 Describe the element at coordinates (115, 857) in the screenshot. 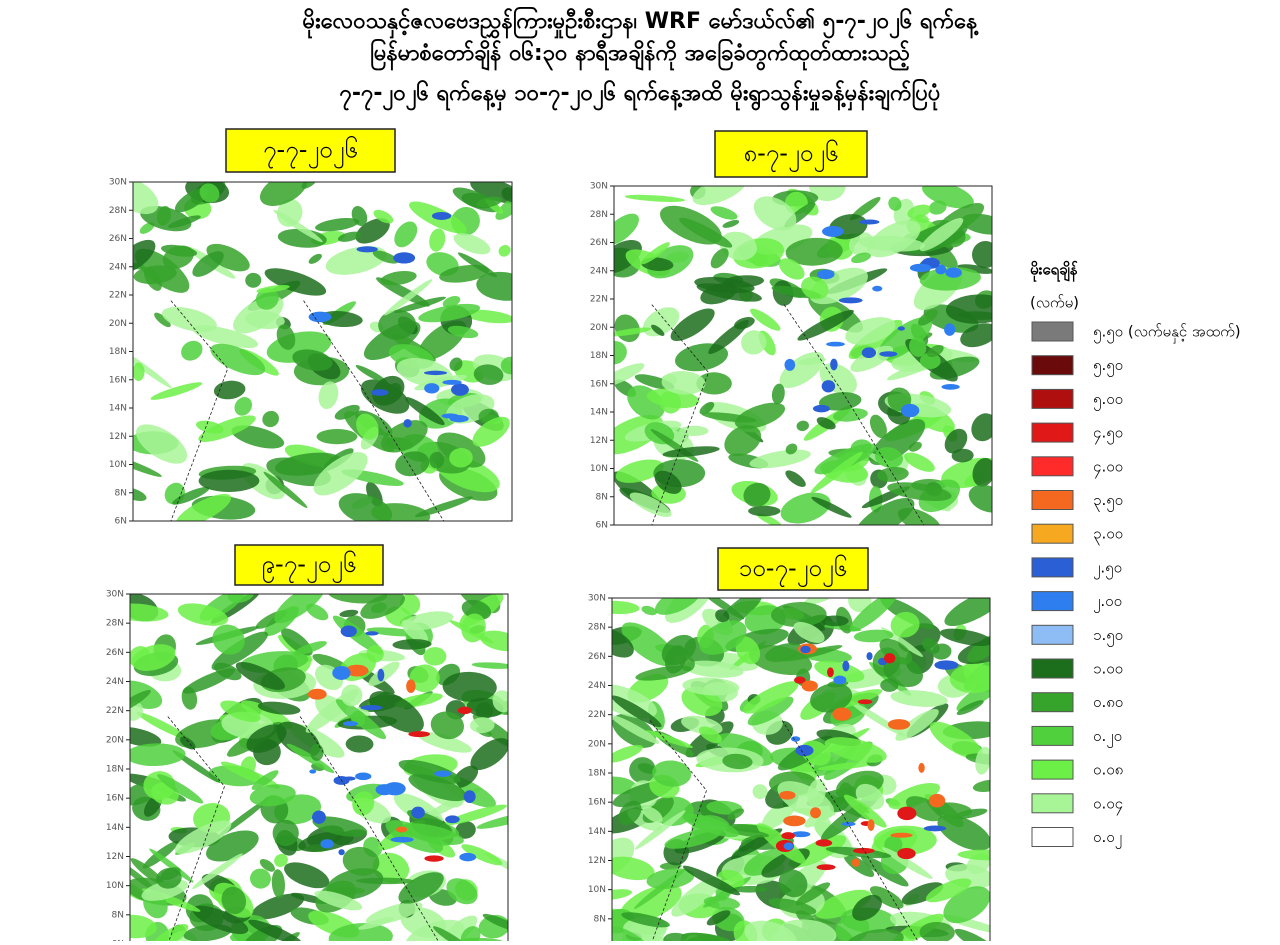

I see `lat-label: 12N` at that location.